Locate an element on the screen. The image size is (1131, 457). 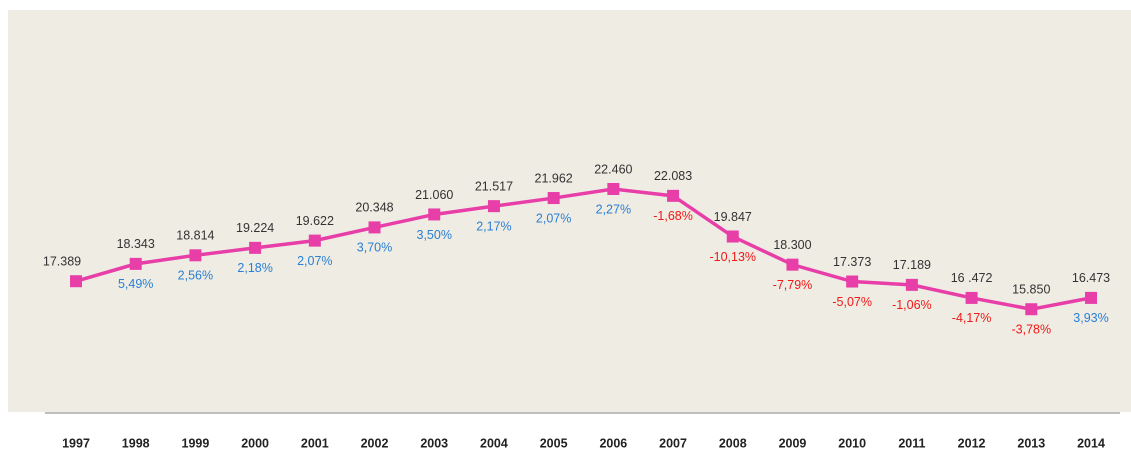
value-label: 21.517 is located at coordinates (494, 186).